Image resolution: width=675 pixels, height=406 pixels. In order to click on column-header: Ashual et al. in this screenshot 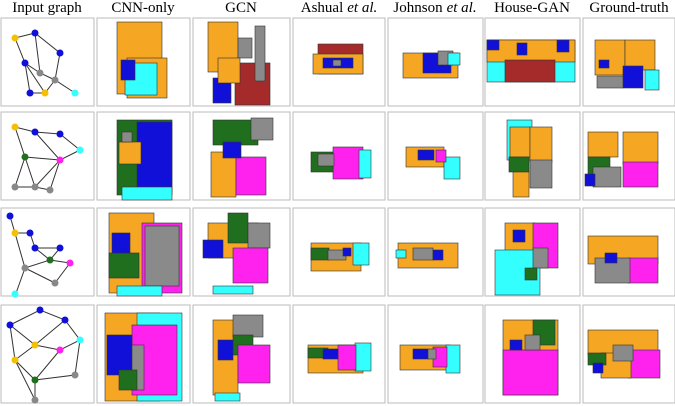, I will do `click(339, 8)`.